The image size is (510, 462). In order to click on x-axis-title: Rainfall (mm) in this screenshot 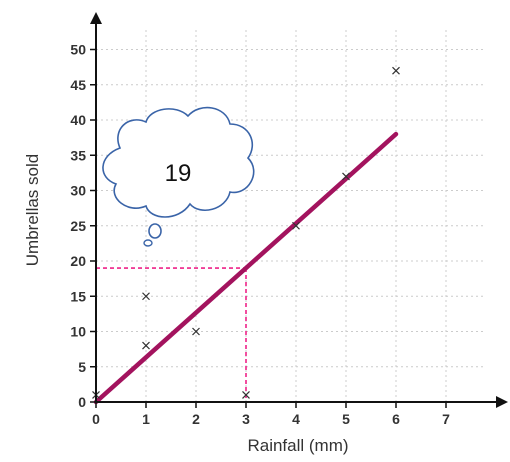, I will do `click(297, 445)`.